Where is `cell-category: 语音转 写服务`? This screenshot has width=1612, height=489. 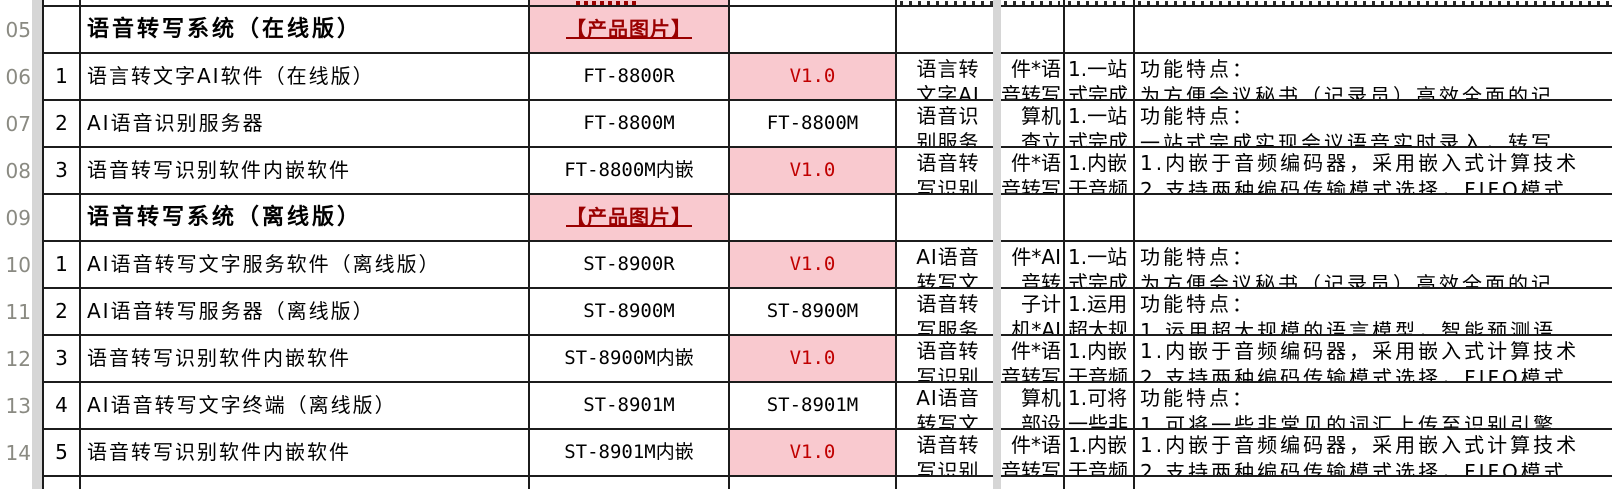 cell-category: 语音转 写服务 is located at coordinates (949, 311).